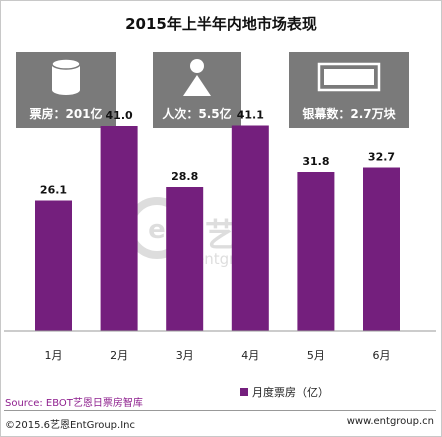 Image resolution: width=442 pixels, height=437 pixels. What do you see at coordinates (244, 392) in the screenshot?
I see `legend-swatch` at bounding box center [244, 392].